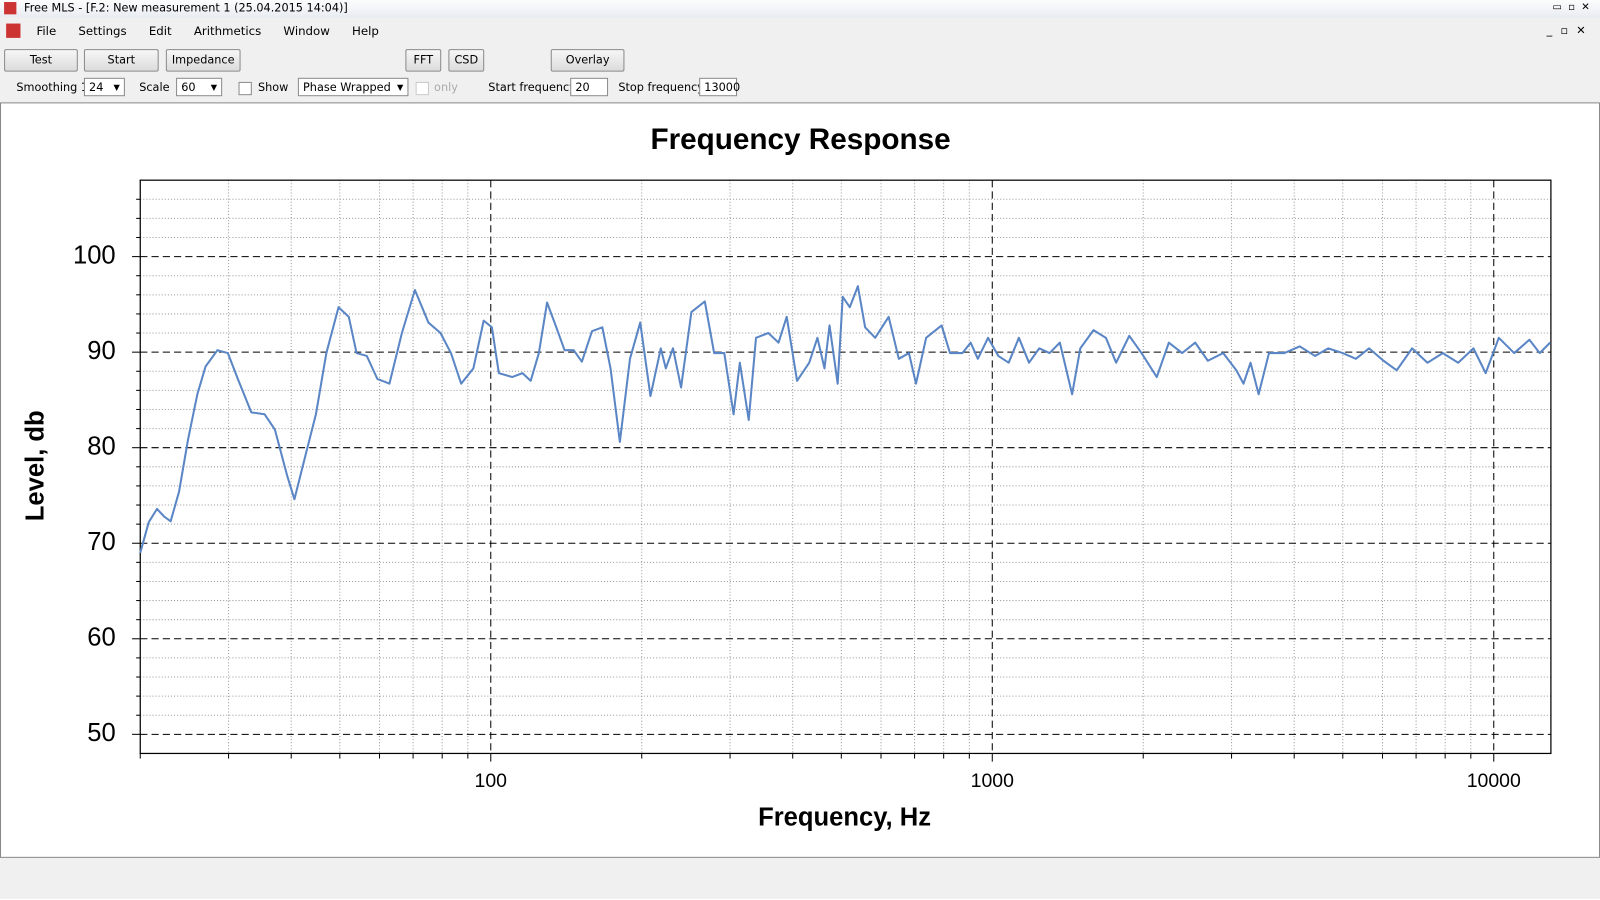 The height and width of the screenshot is (900, 1600). I want to click on start-frequency-value: 20, so click(582, 87).